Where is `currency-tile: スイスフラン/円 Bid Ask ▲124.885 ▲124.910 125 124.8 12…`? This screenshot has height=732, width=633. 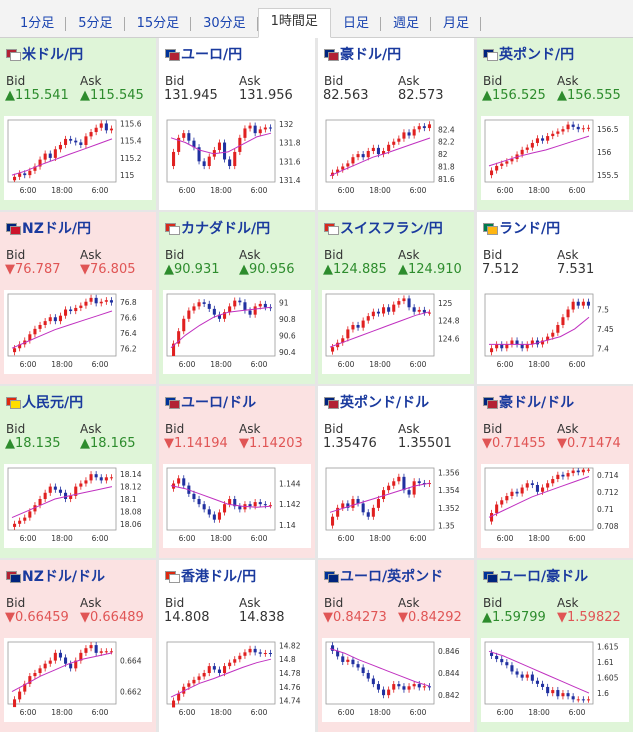
currency-tile: スイスフラン/円 Bid Ask ▲124.885 ▲124.910 125 124.8 12… is located at coordinates (396, 298).